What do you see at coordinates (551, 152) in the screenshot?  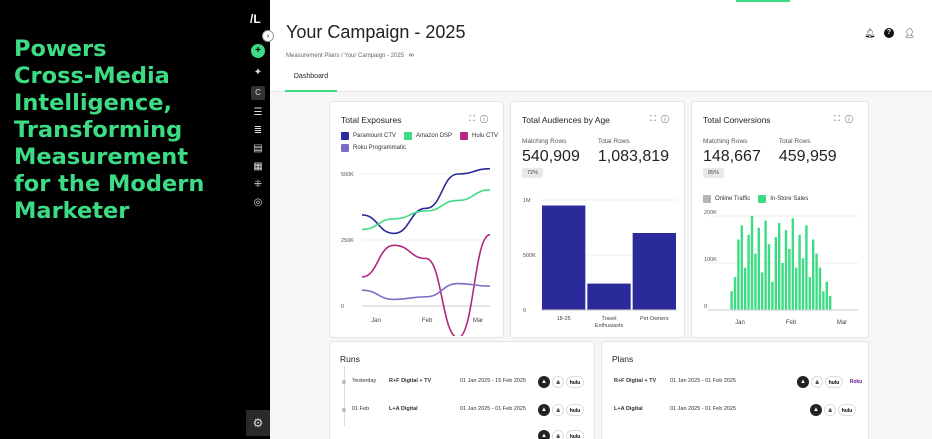 I see `metric-matching: Matching Rows 540,909` at bounding box center [551, 152].